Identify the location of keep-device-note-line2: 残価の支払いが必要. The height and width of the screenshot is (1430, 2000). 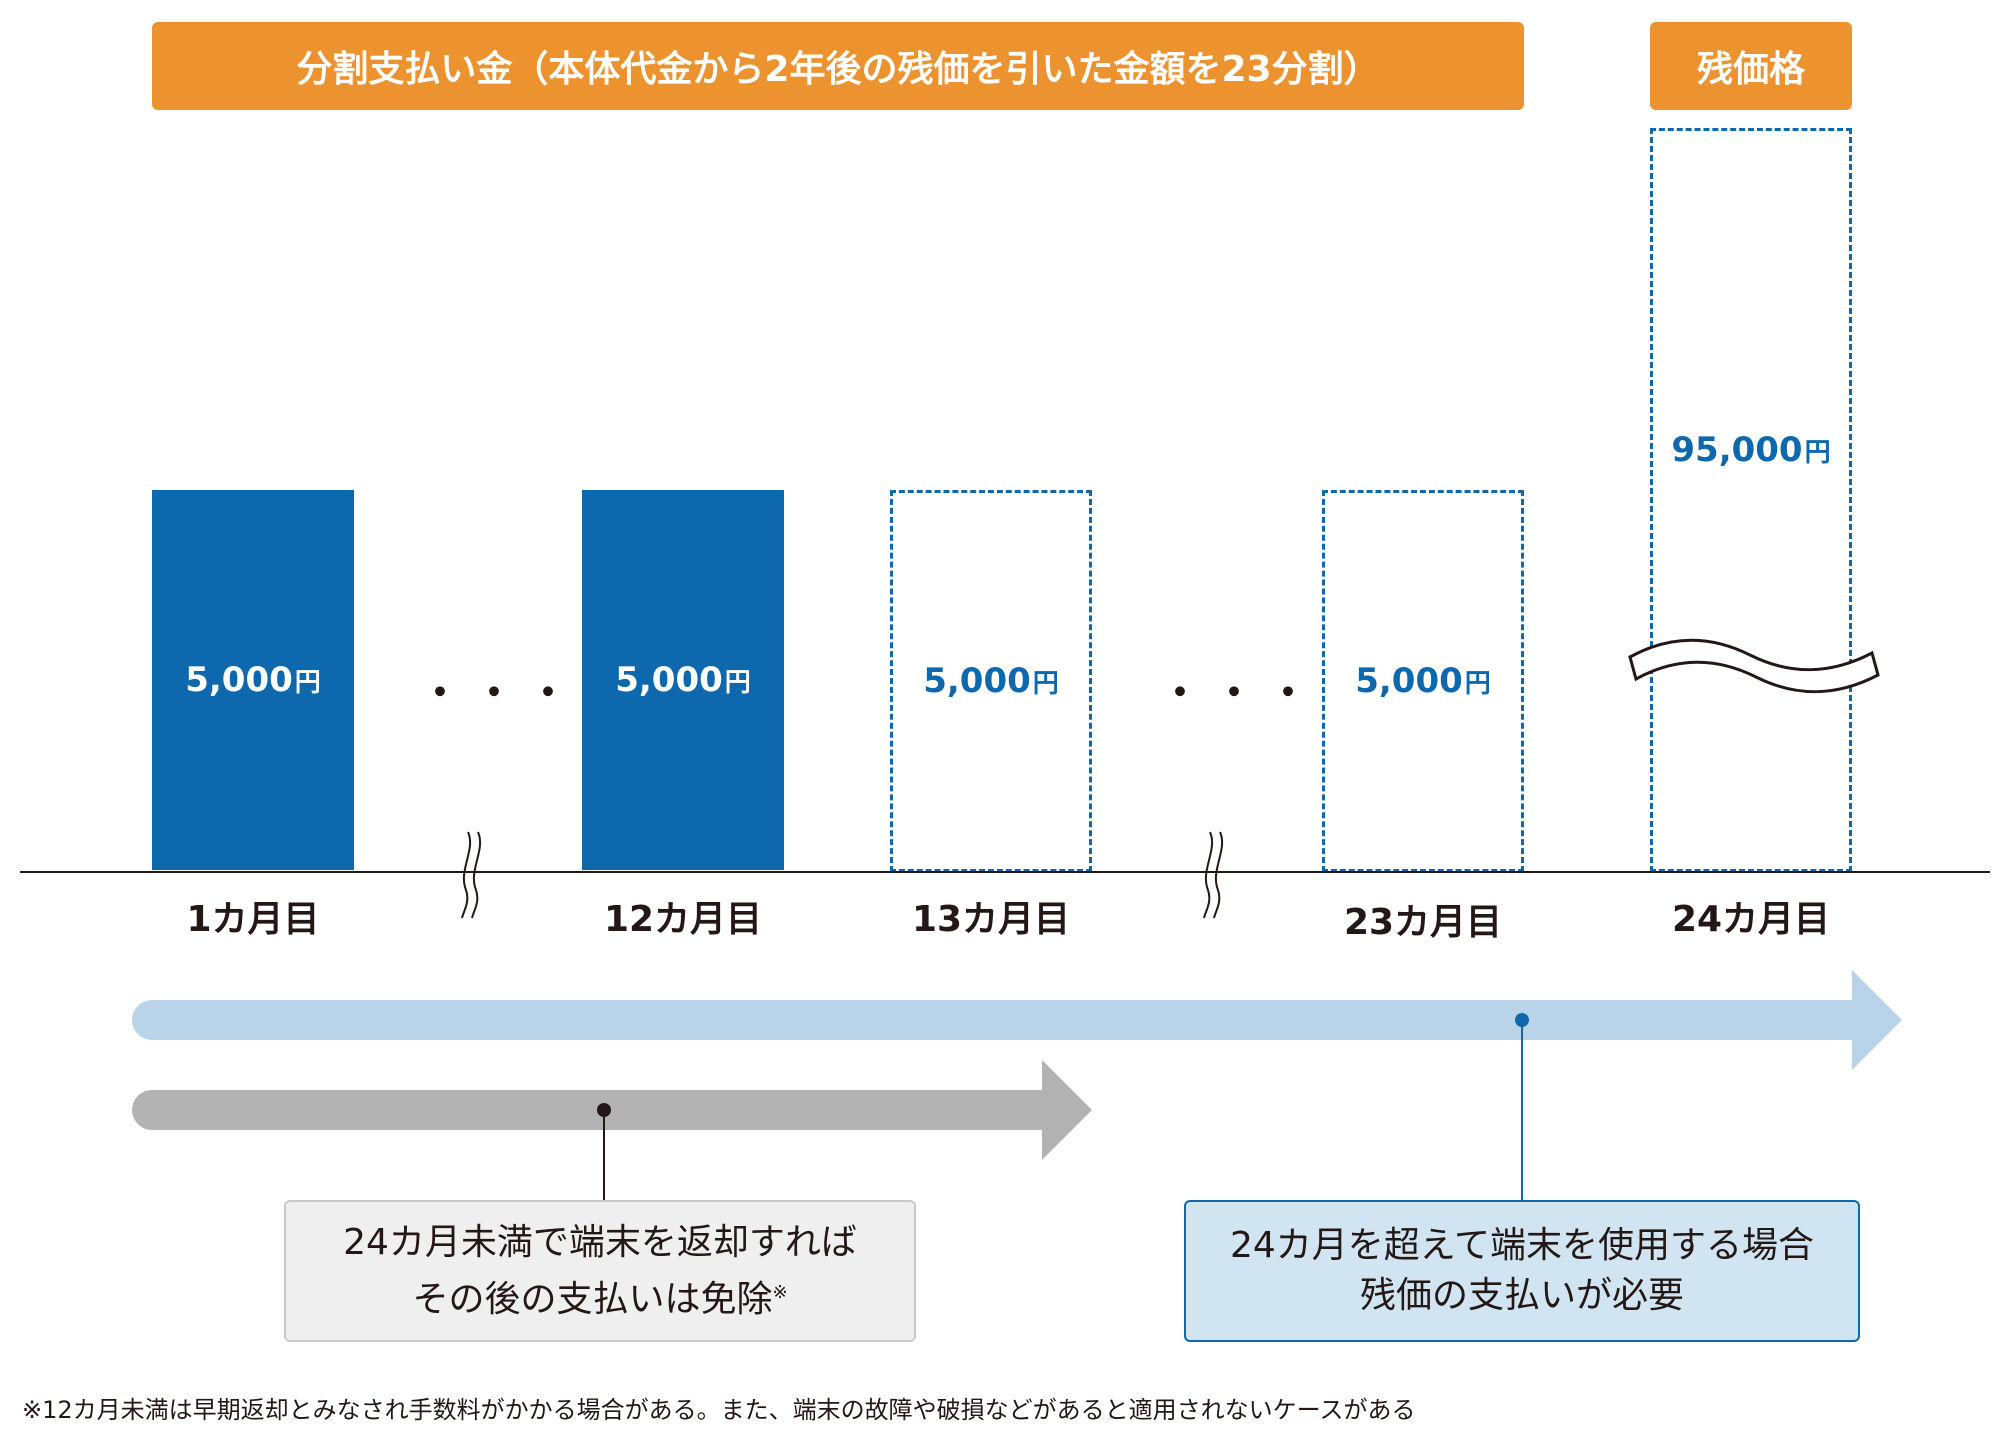
(1521, 1295).